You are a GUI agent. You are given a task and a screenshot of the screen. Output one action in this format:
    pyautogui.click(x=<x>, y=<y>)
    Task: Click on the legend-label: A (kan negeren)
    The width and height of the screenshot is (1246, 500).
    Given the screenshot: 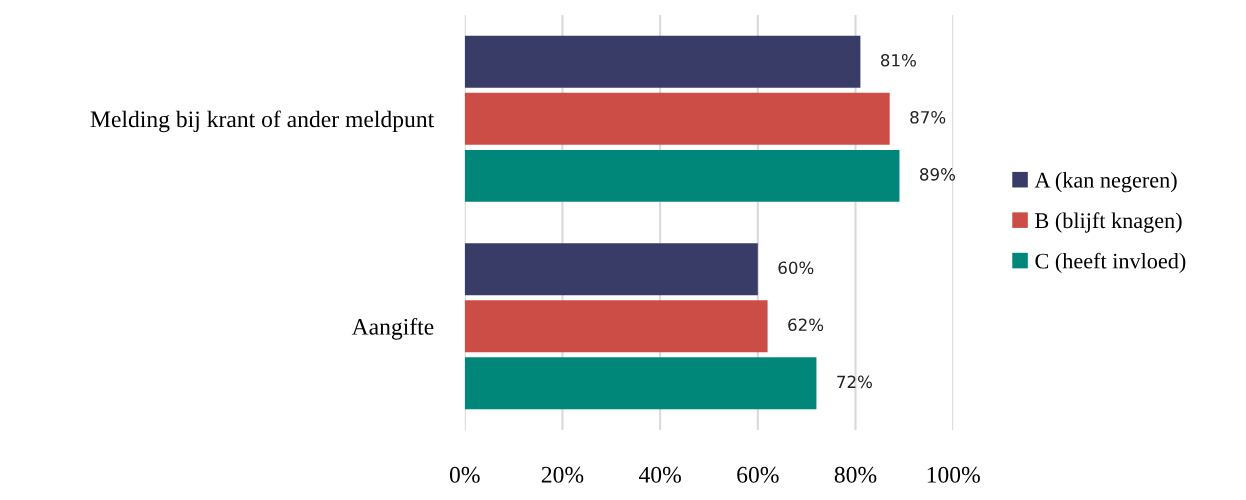 What is the action you would take?
    pyautogui.click(x=1105, y=182)
    